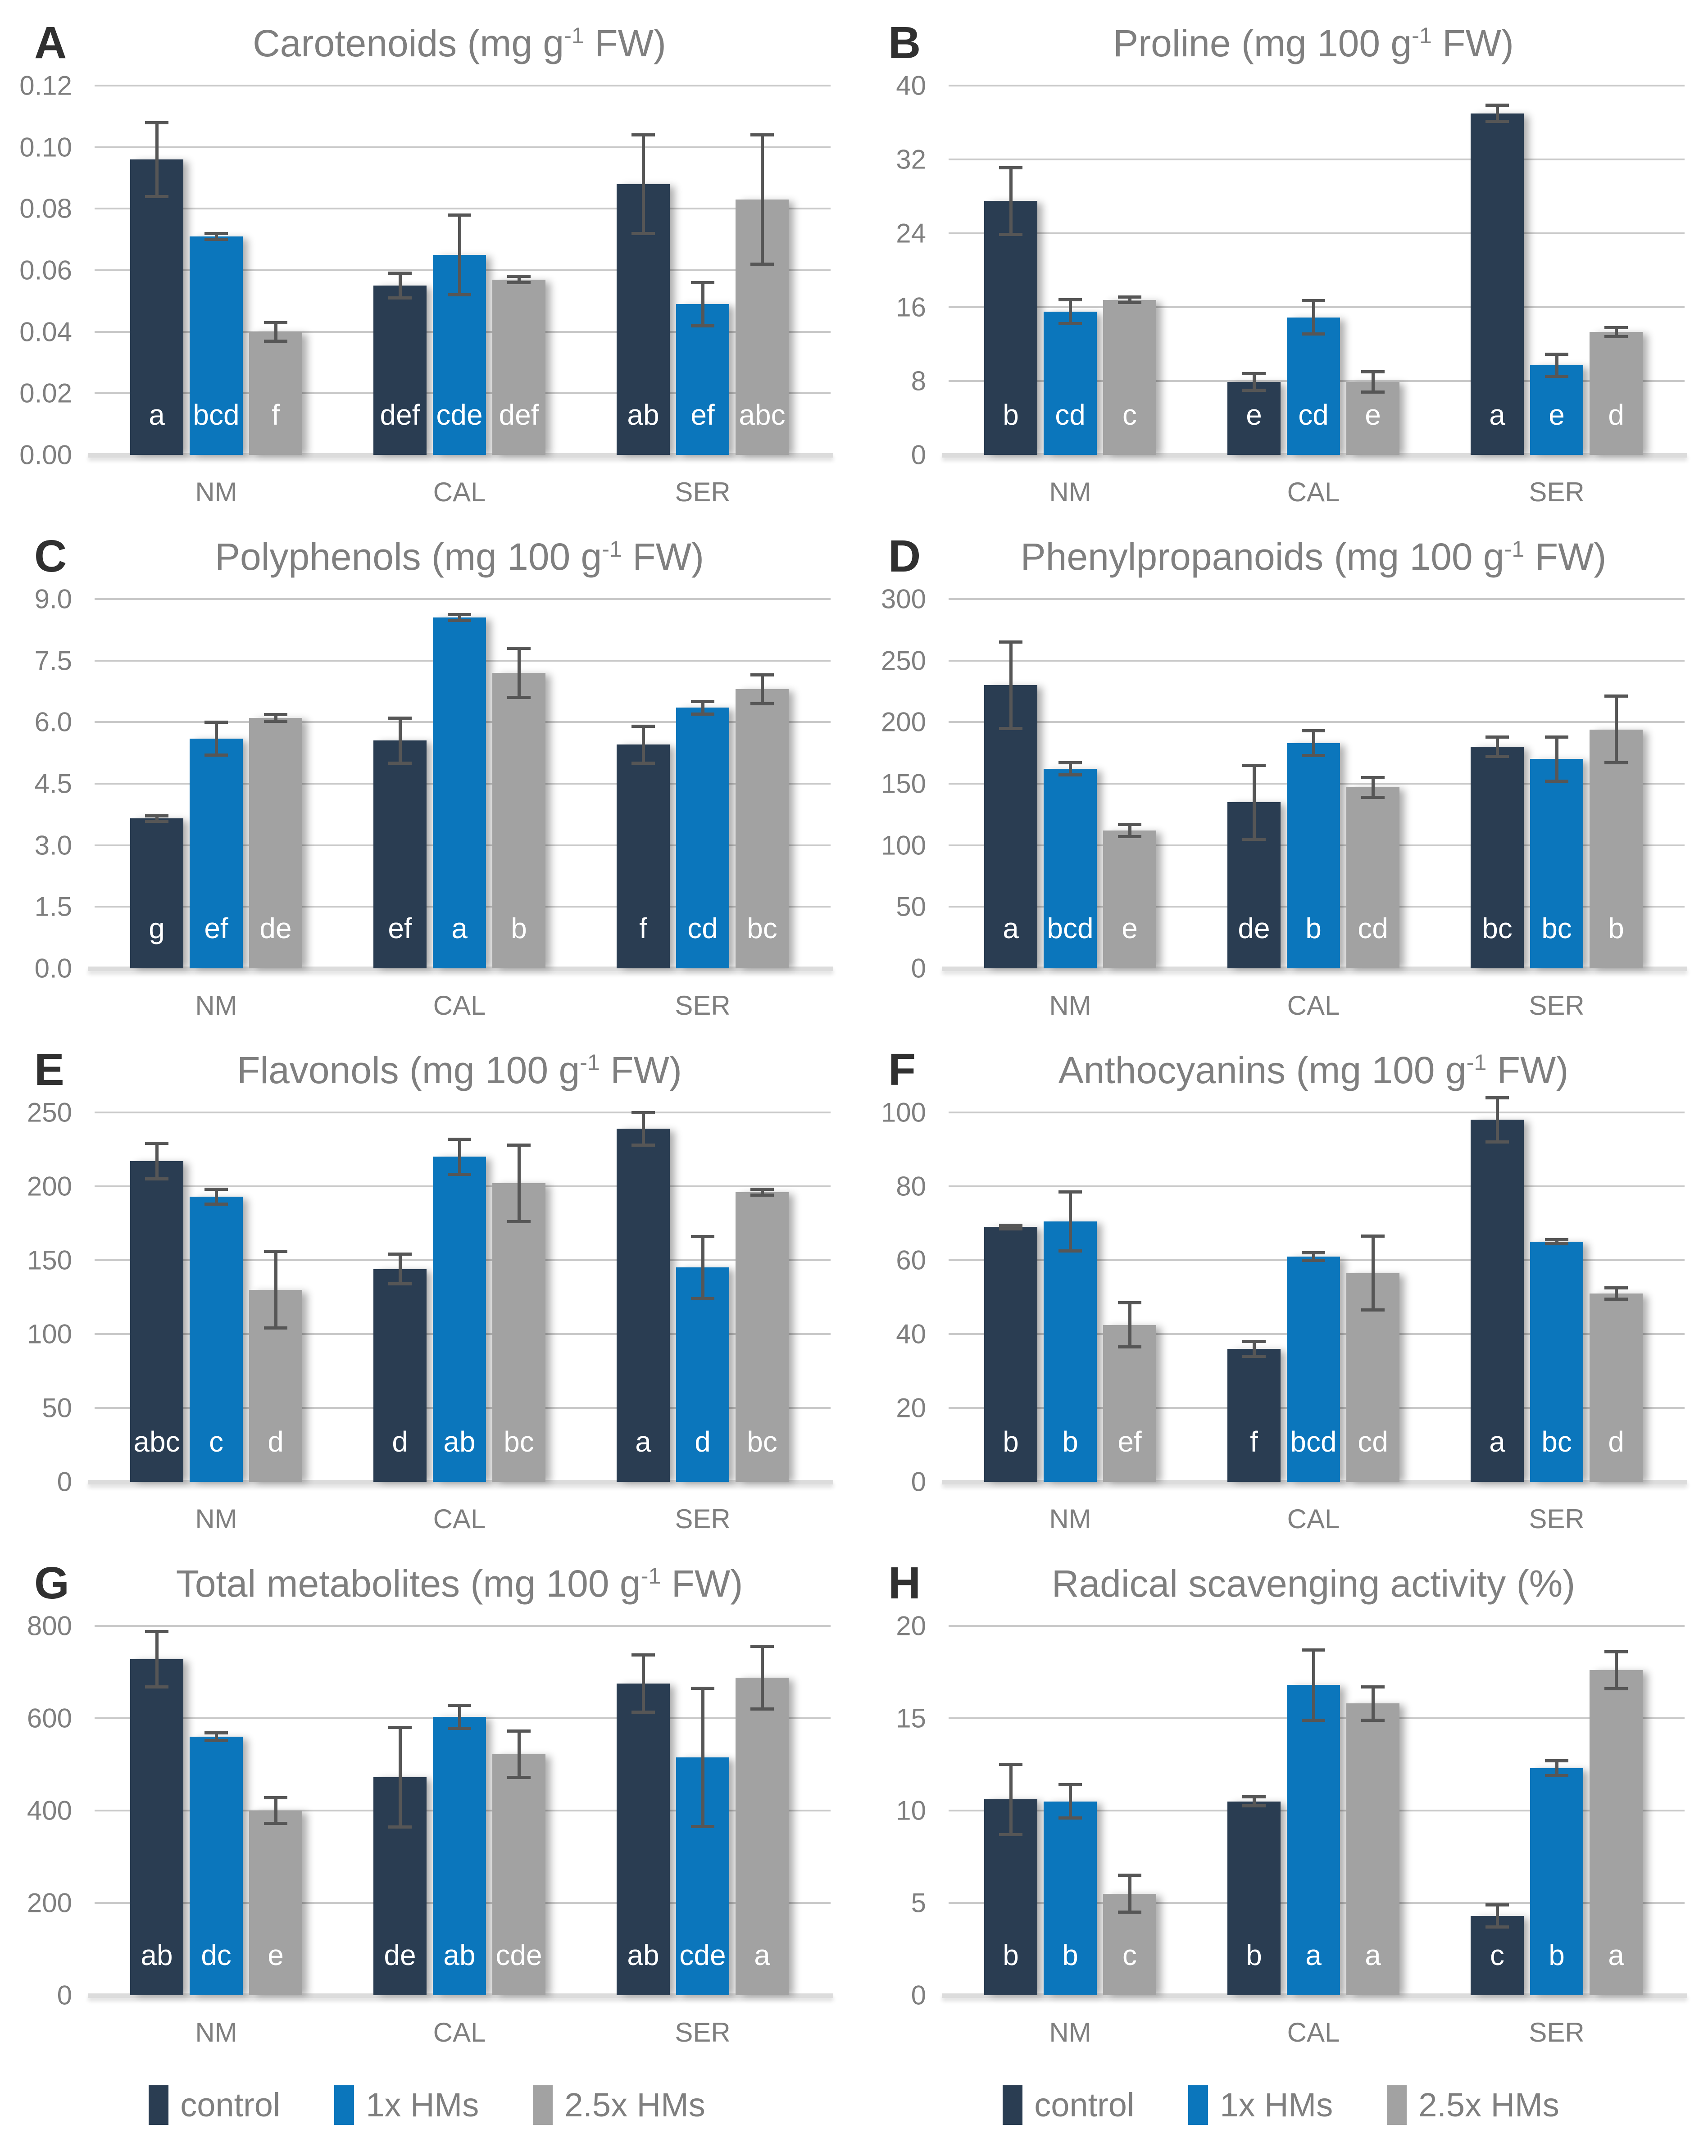 The image size is (1708, 2156). I want to click on y-tick-label: 0.06, so click(45, 270).